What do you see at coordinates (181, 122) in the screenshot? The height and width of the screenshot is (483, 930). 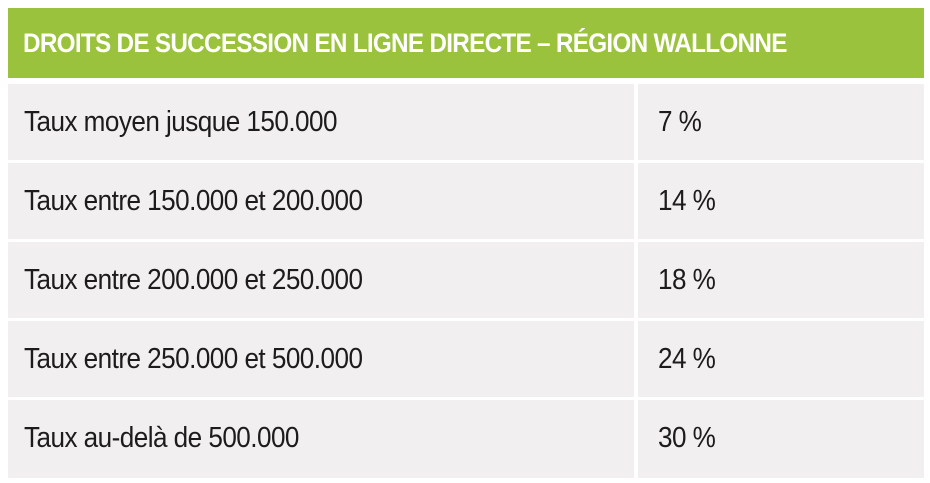 I see `rate-bracket-label: Taux moyen jusque 150.000` at bounding box center [181, 122].